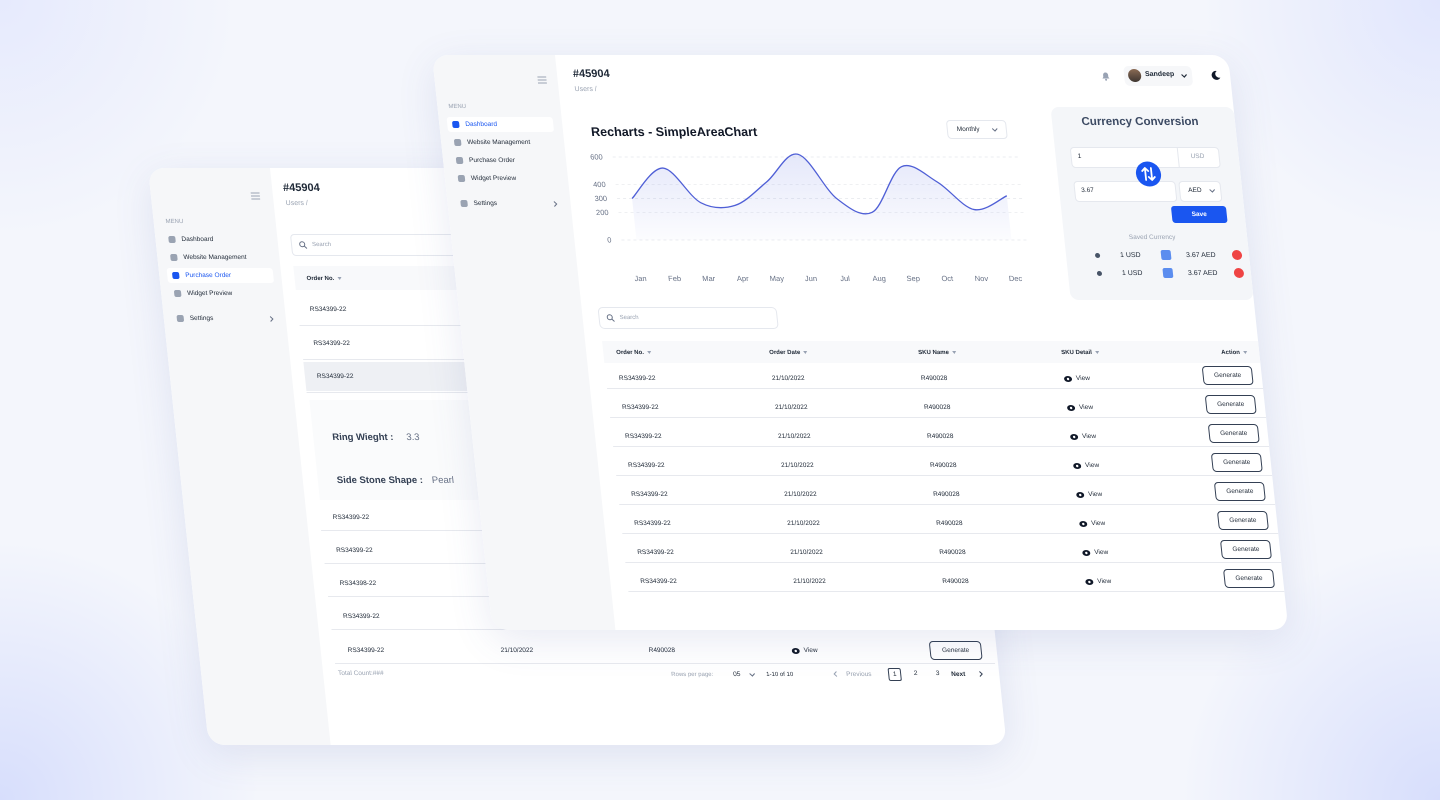  Describe the element at coordinates (219, 257) in the screenshot. I see `menu-item: Website Management` at that location.